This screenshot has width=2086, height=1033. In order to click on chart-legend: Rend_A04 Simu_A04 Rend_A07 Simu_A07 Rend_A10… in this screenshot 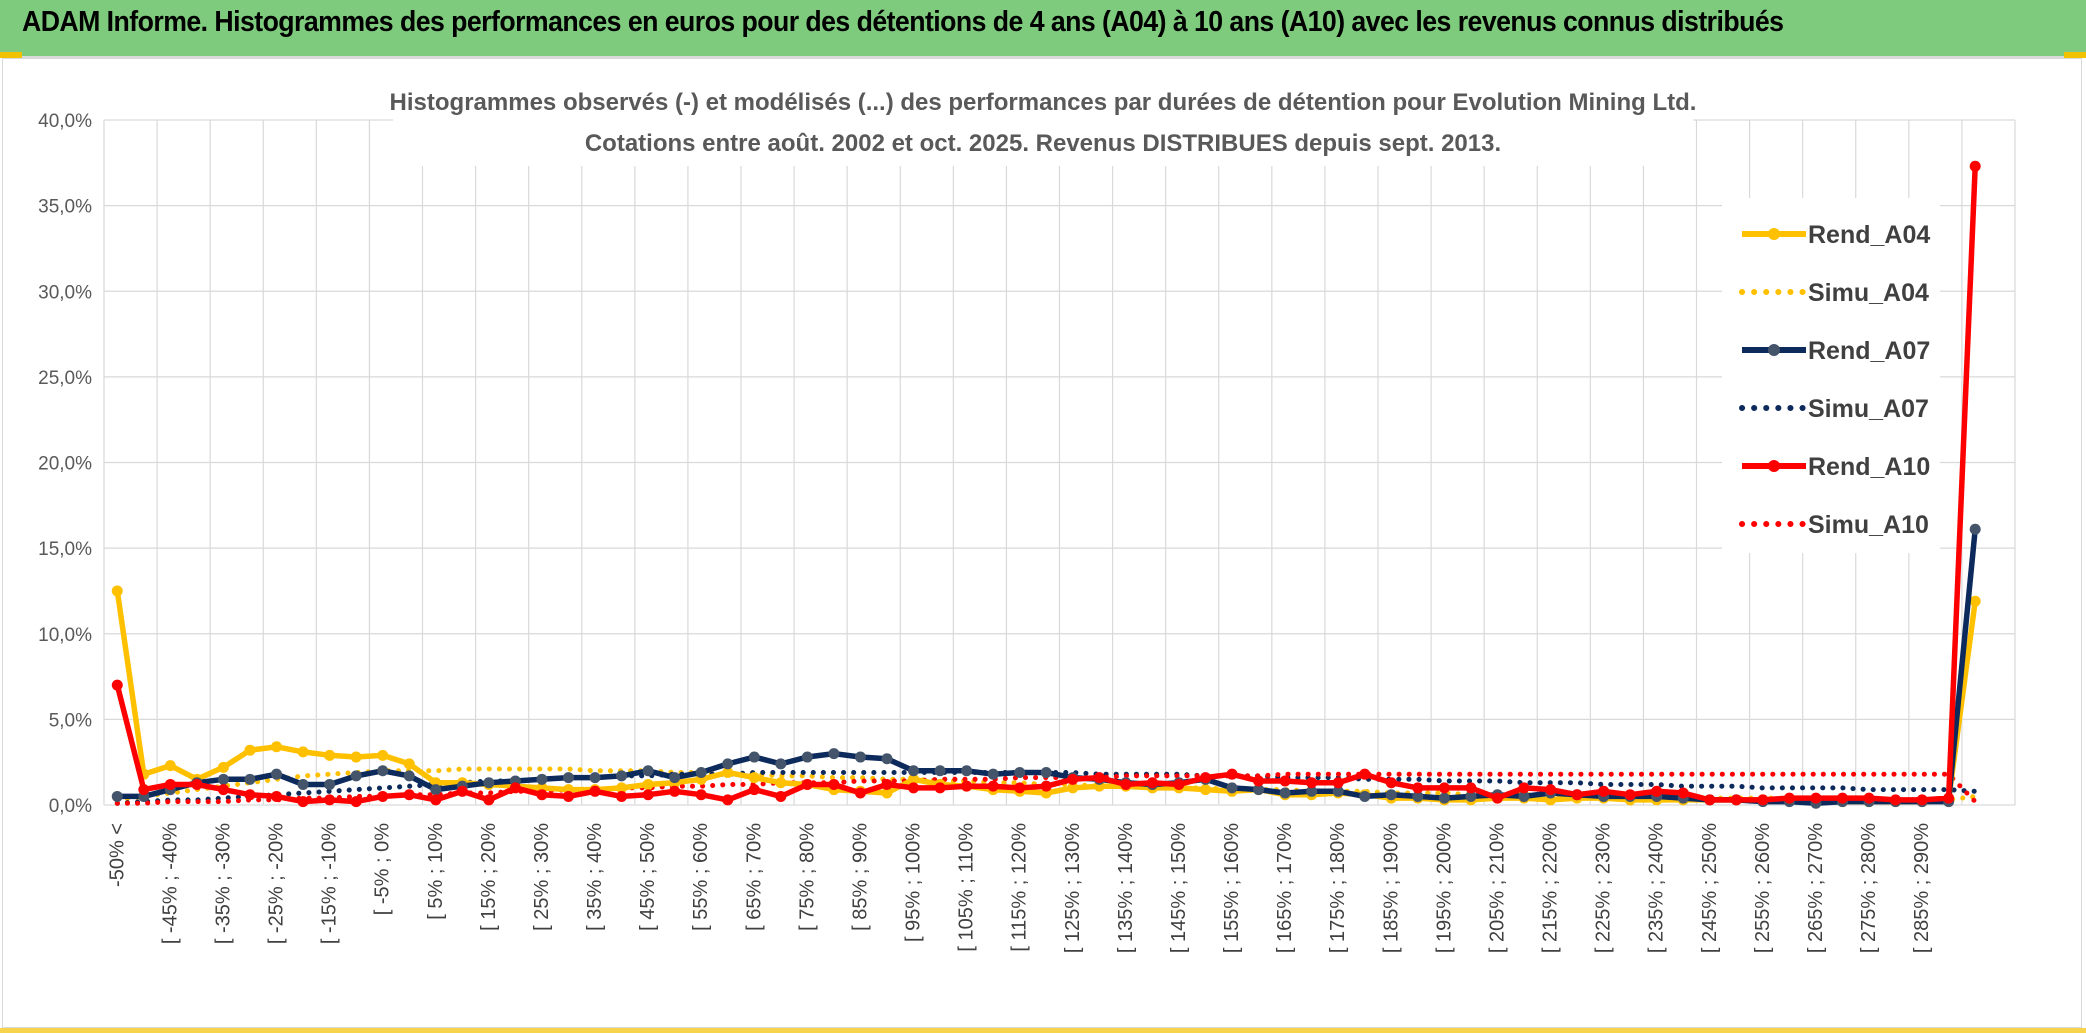, I will do `click(1831, 375)`.